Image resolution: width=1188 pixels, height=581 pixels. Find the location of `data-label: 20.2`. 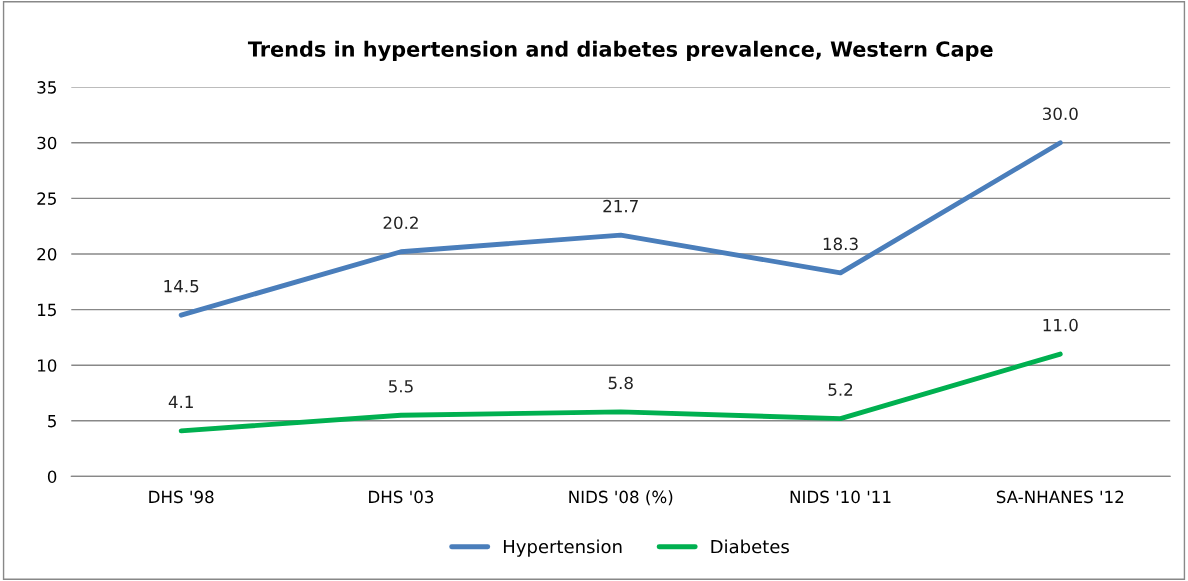

data-label: 20.2 is located at coordinates (400, 223).